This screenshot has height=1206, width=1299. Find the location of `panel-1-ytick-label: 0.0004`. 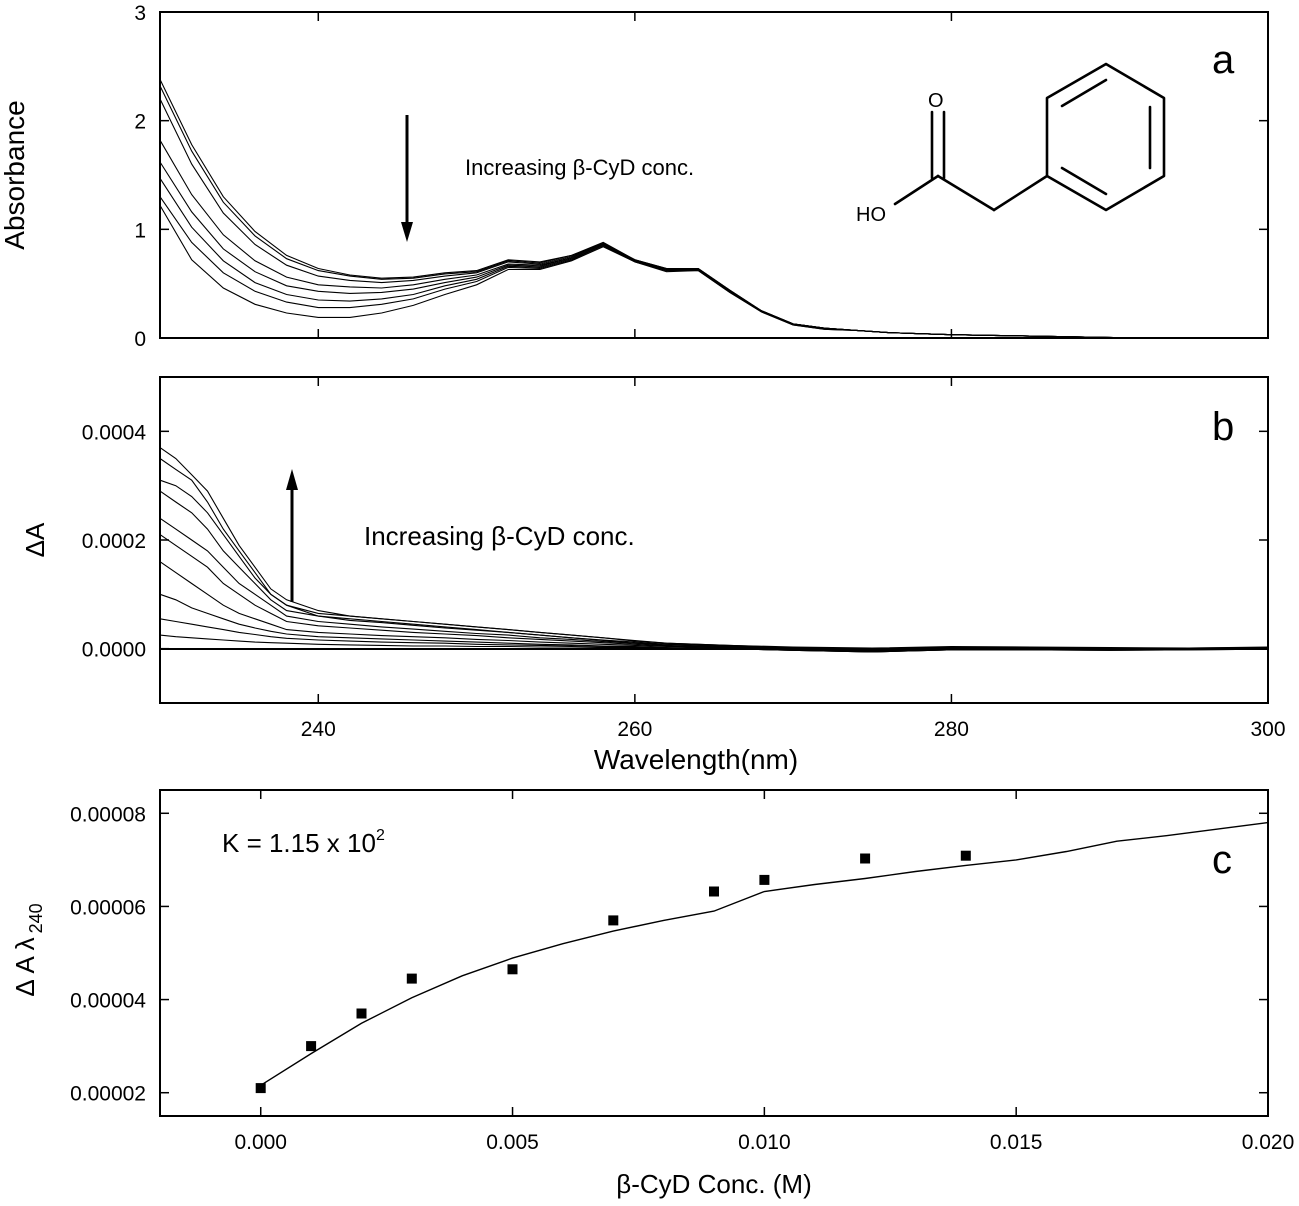

panel-1-ytick-label: 0.0004 is located at coordinates (114, 432).